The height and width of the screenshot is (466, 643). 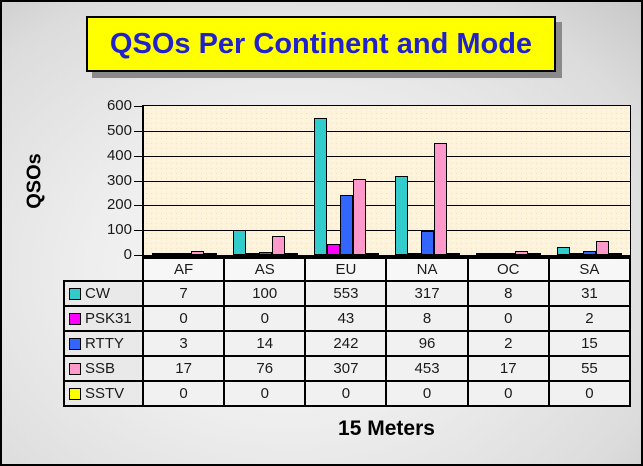 What do you see at coordinates (508, 318) in the screenshot?
I see `cell-psk31-oc: 0` at bounding box center [508, 318].